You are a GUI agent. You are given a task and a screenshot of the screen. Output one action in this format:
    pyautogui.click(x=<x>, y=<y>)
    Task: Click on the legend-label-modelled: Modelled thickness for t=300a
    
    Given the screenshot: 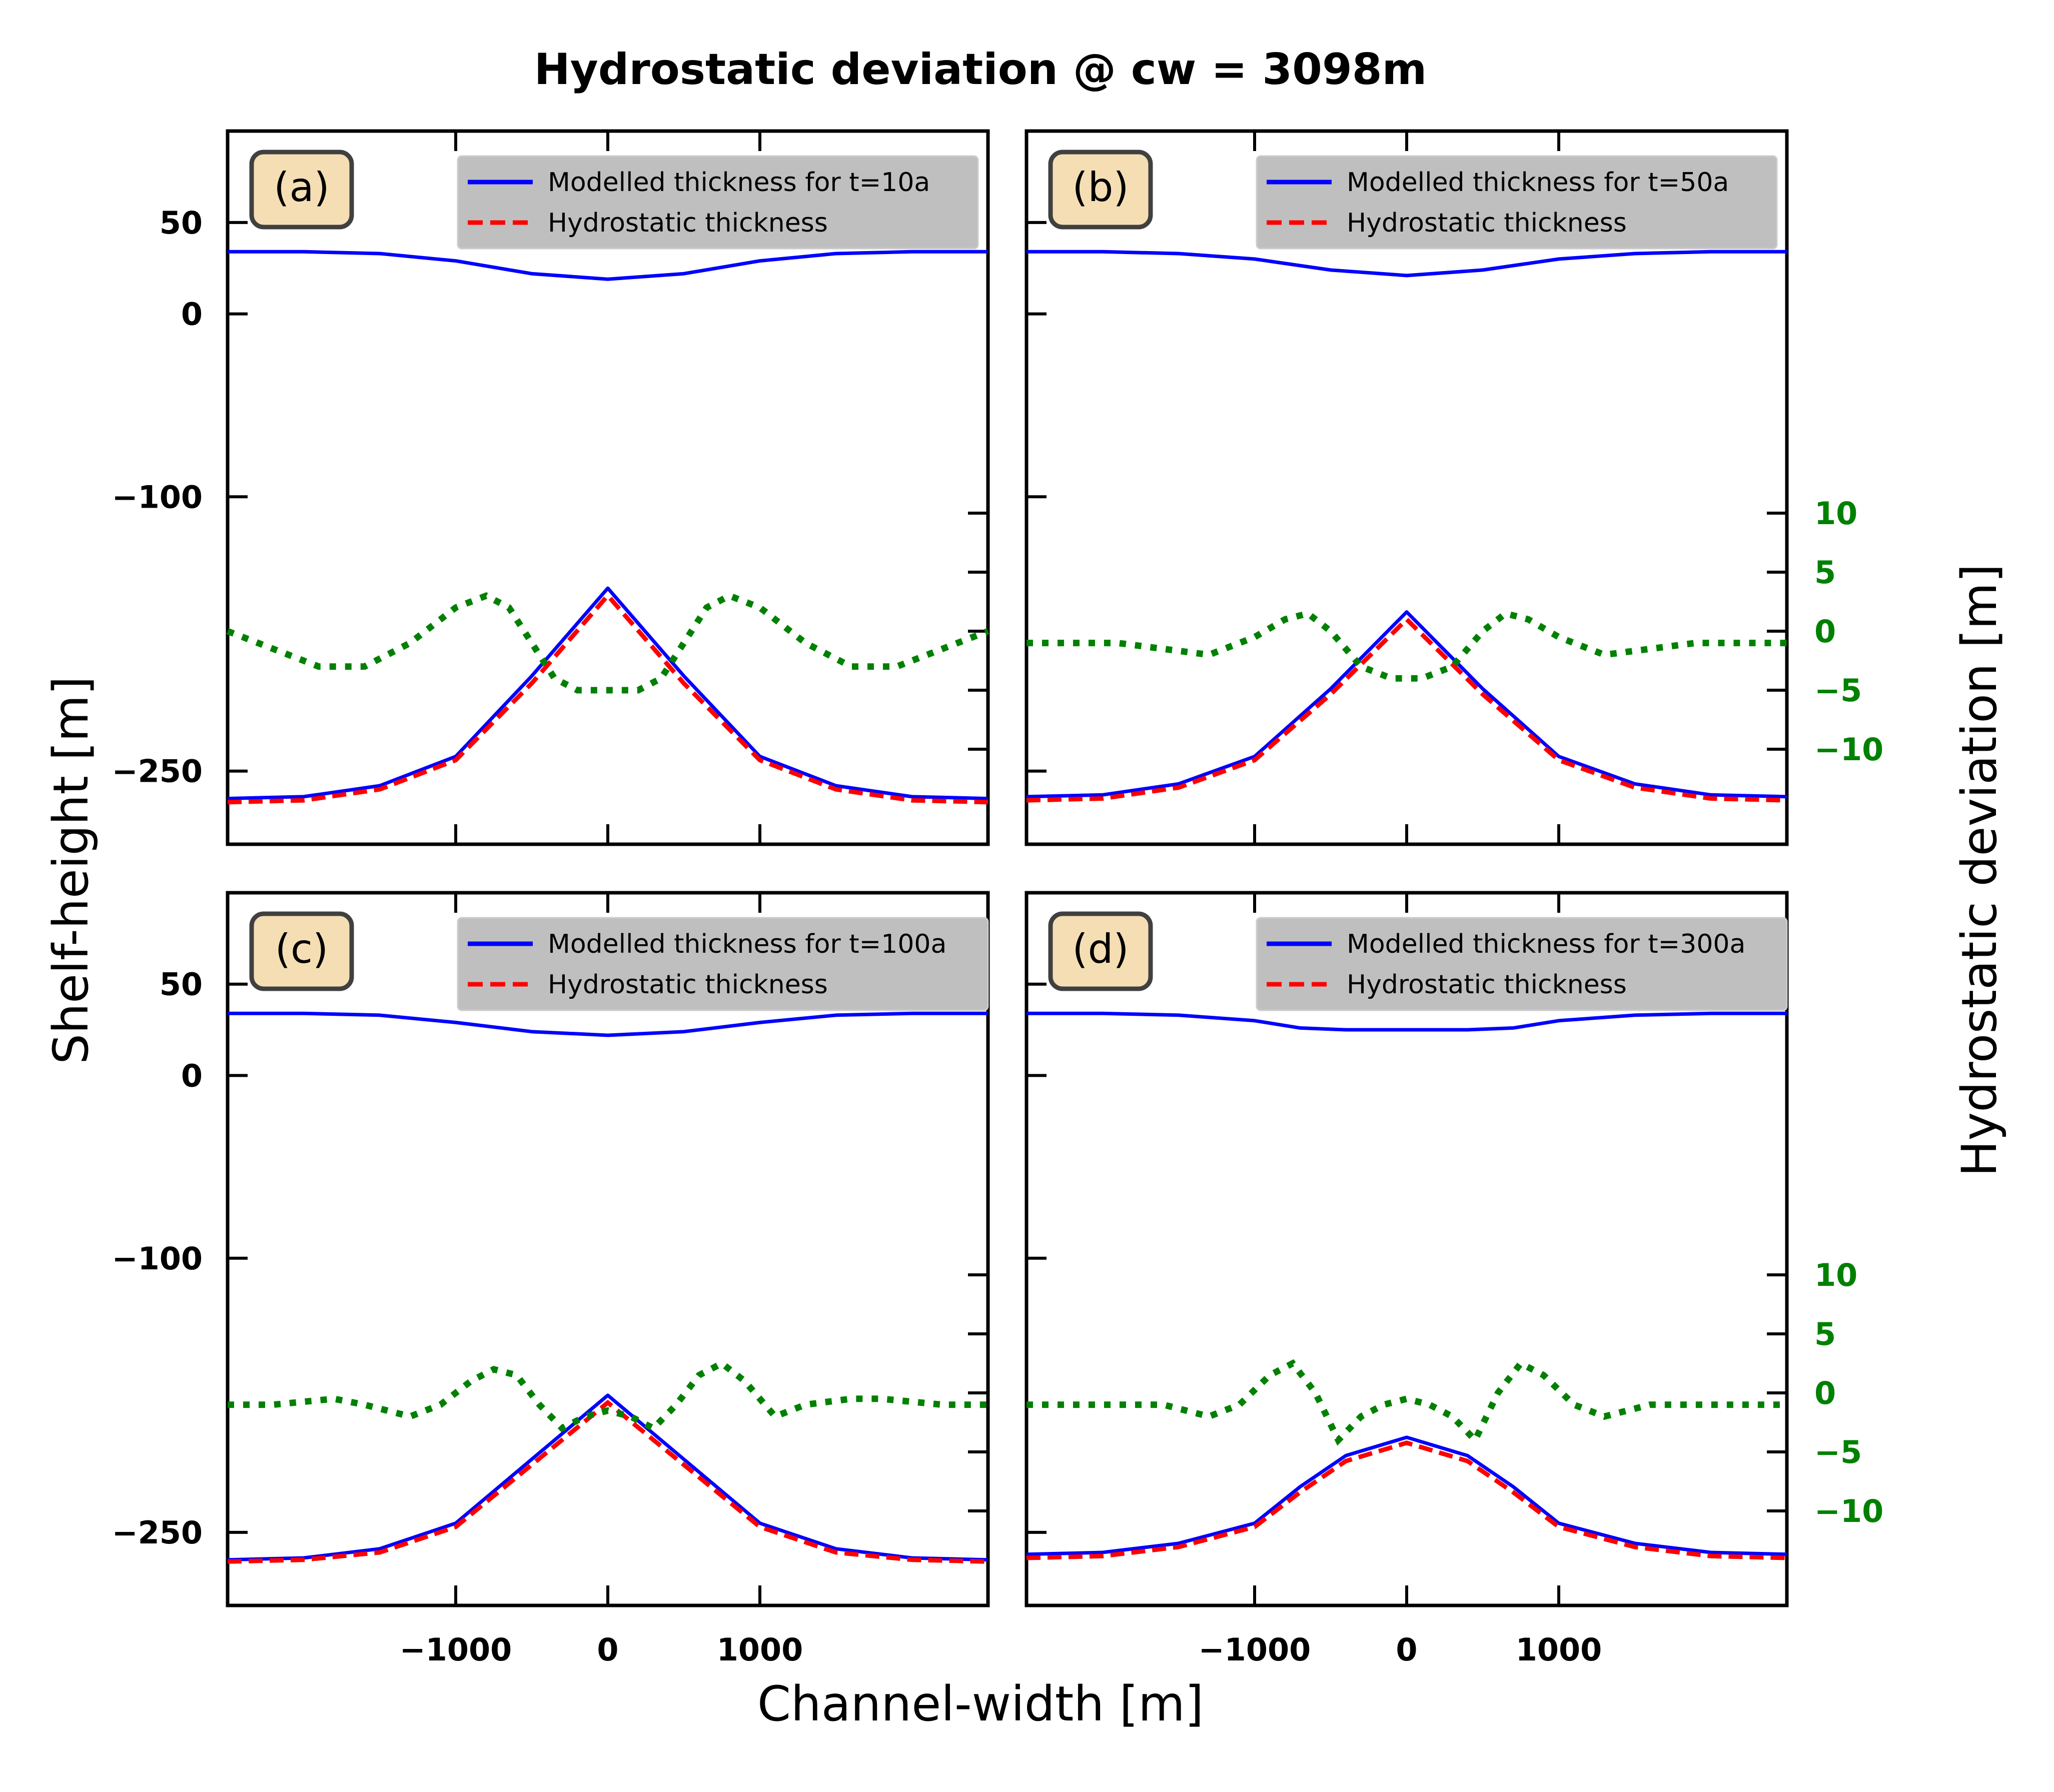 What is the action you would take?
    pyautogui.click(x=1546, y=944)
    